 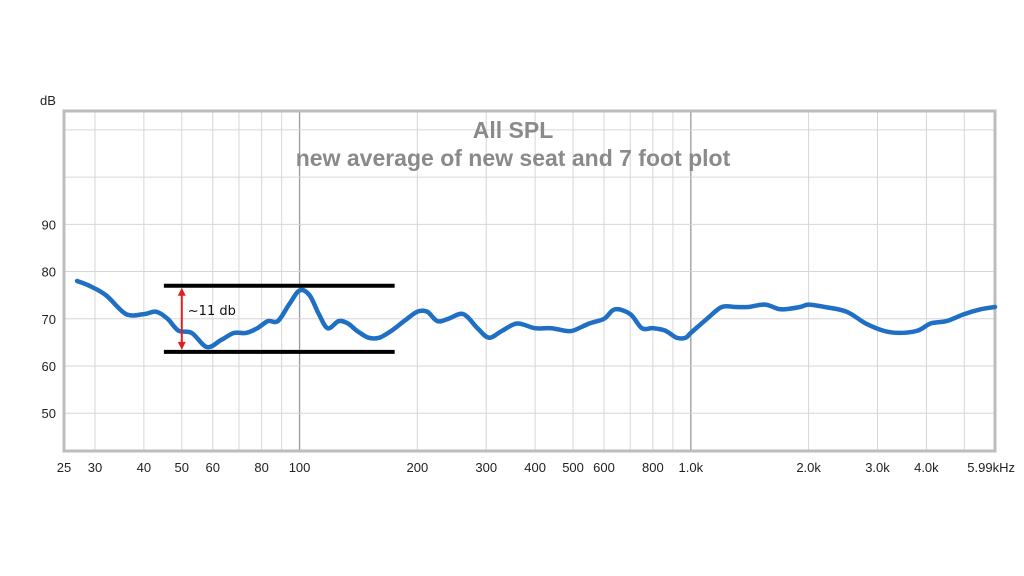 What do you see at coordinates (279, 318) in the screenshot?
I see `annotation-layer: ~11 db` at bounding box center [279, 318].